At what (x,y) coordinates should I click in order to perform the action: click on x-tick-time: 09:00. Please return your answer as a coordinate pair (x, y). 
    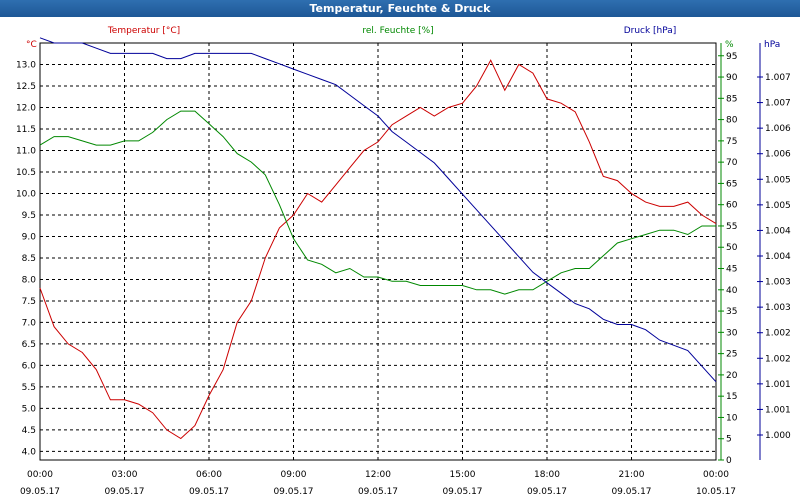
    Looking at the image, I should click on (294, 475).